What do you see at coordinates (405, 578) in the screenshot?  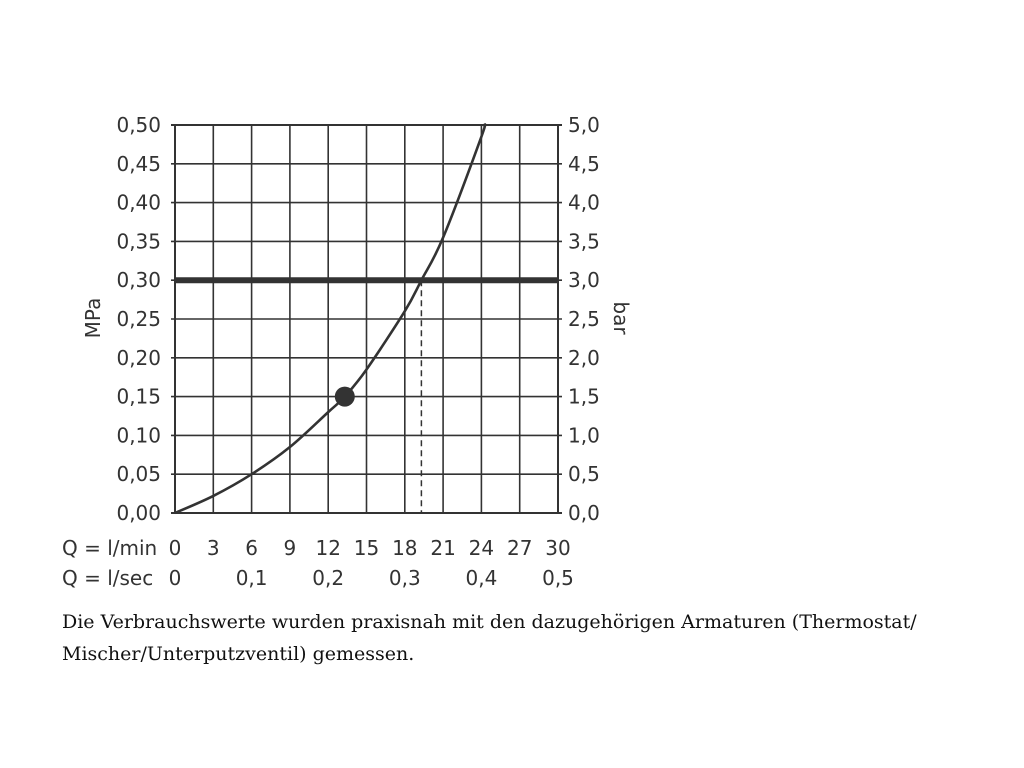 I see `x-secondary-tick-label: 0,3` at bounding box center [405, 578].